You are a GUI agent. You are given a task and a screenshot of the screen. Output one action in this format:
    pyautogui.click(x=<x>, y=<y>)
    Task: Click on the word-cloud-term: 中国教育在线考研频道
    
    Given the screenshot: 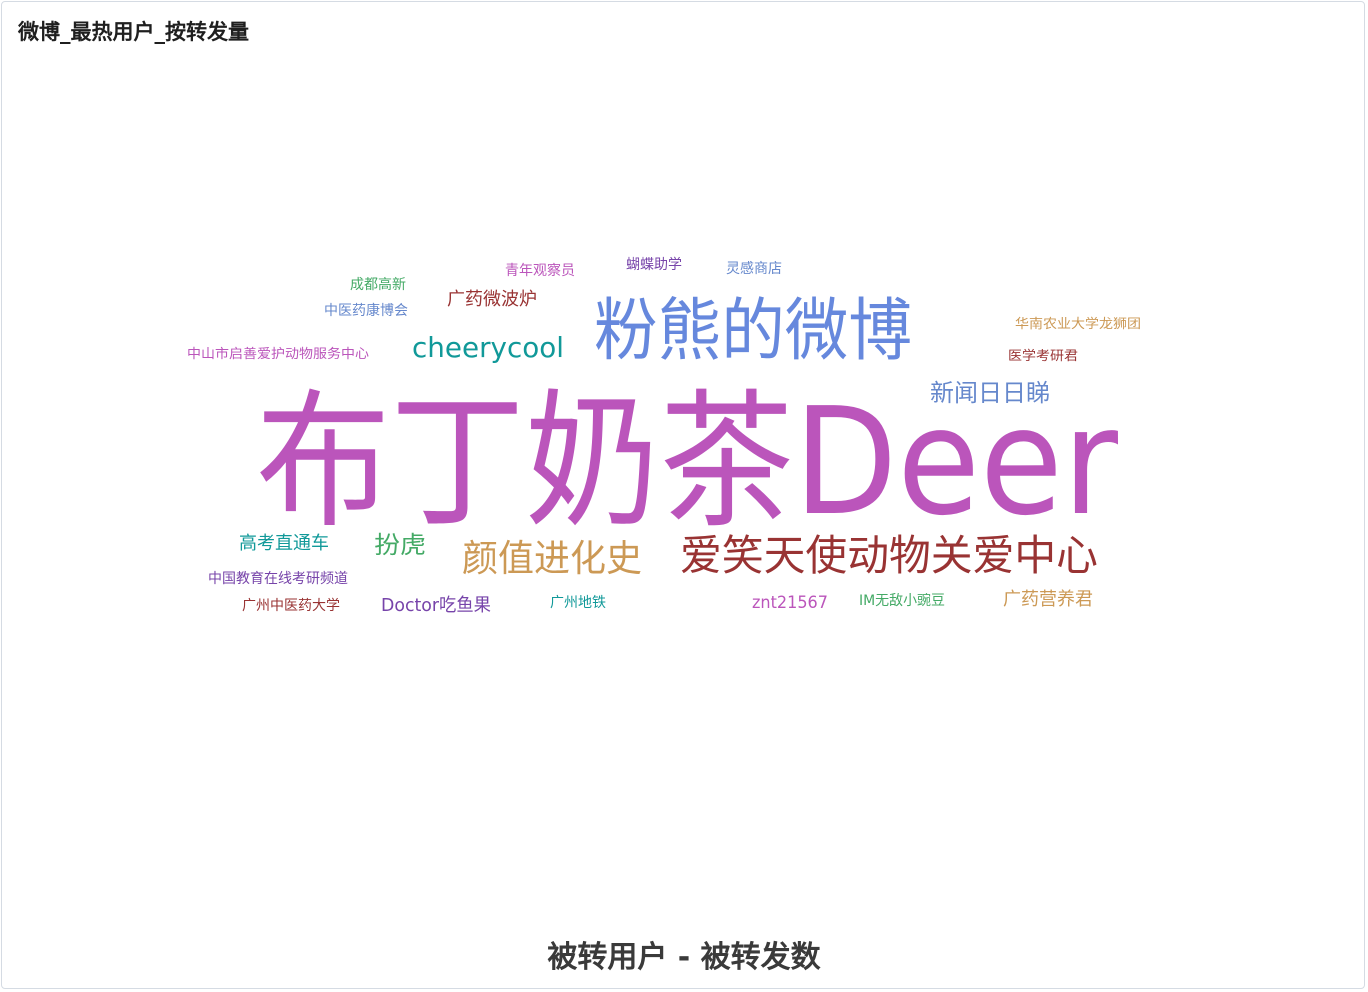 What is the action you would take?
    pyautogui.click(x=278, y=579)
    